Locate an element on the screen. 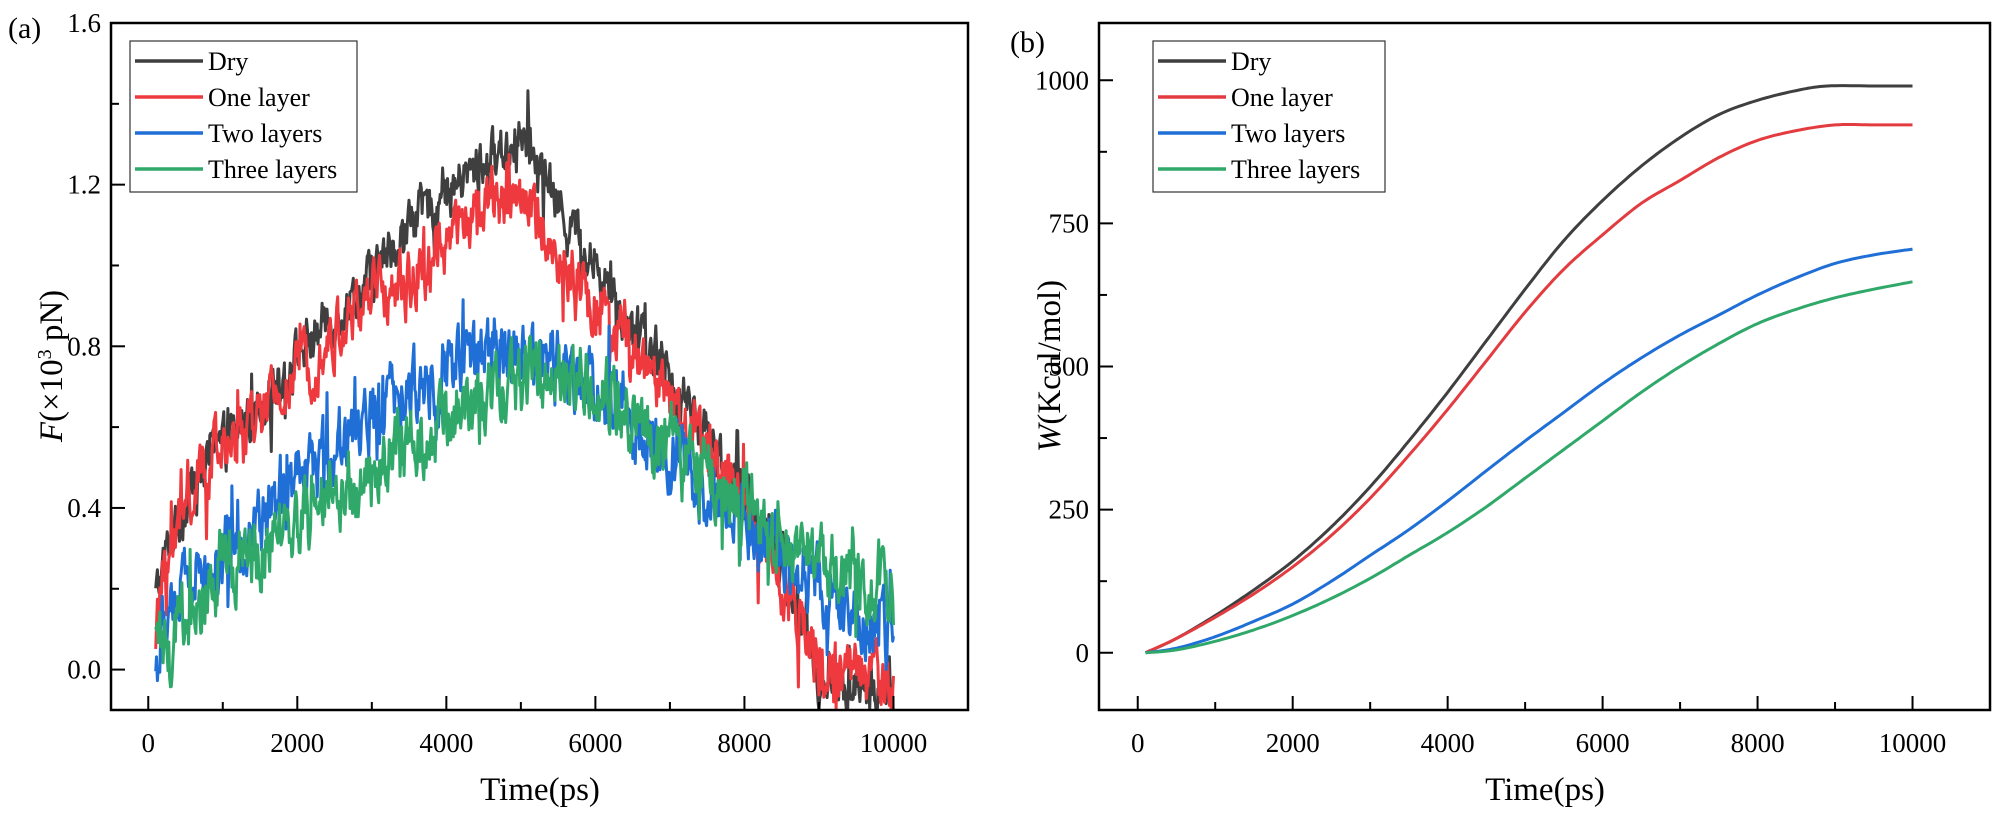  panel-a-y-axis-title: F(×103 pN) is located at coordinates (52, 366).